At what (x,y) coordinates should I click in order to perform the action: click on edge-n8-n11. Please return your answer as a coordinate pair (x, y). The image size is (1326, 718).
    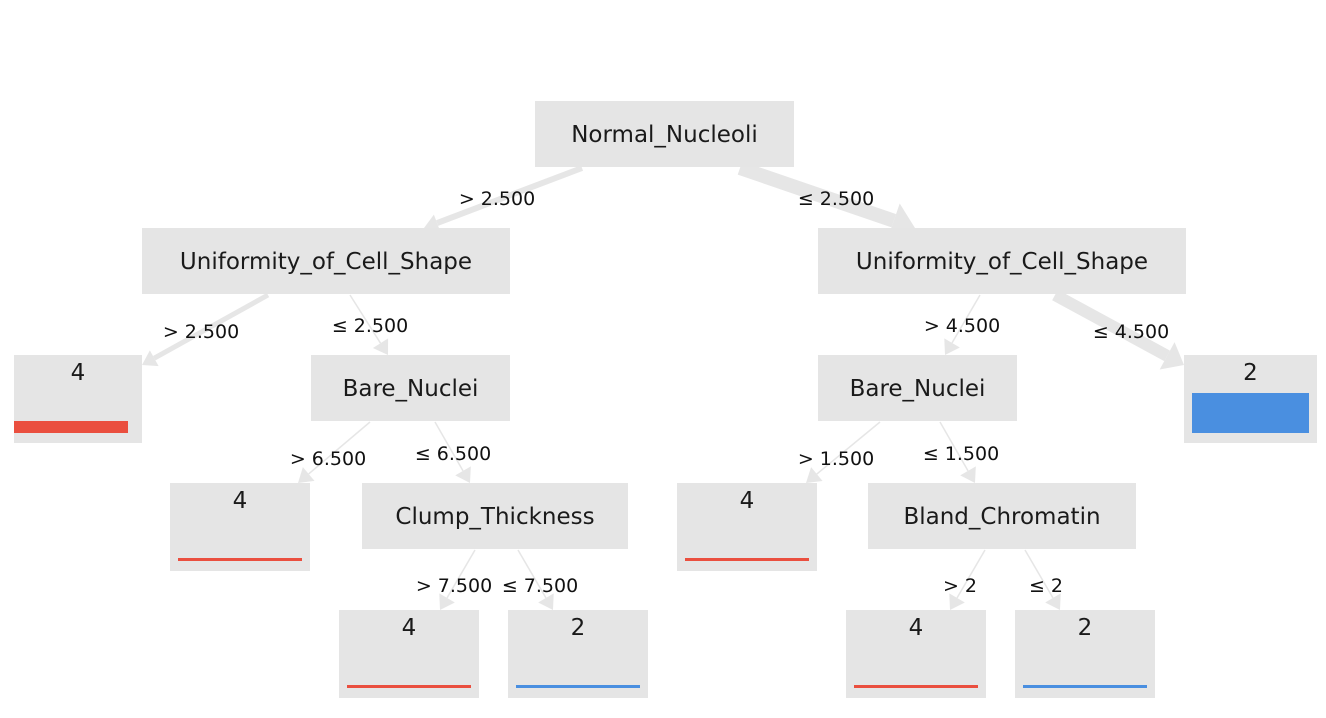
    Looking at the image, I should click on (461, 574).